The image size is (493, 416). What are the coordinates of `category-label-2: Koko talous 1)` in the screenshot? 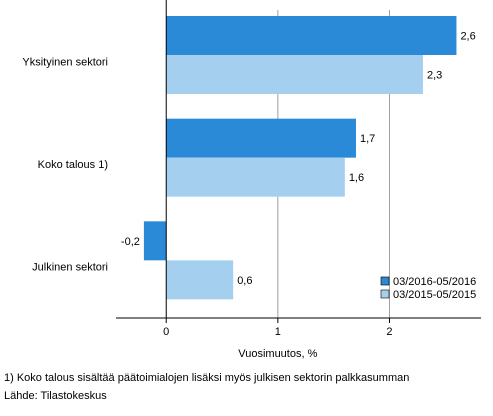 It's located at (73, 165).